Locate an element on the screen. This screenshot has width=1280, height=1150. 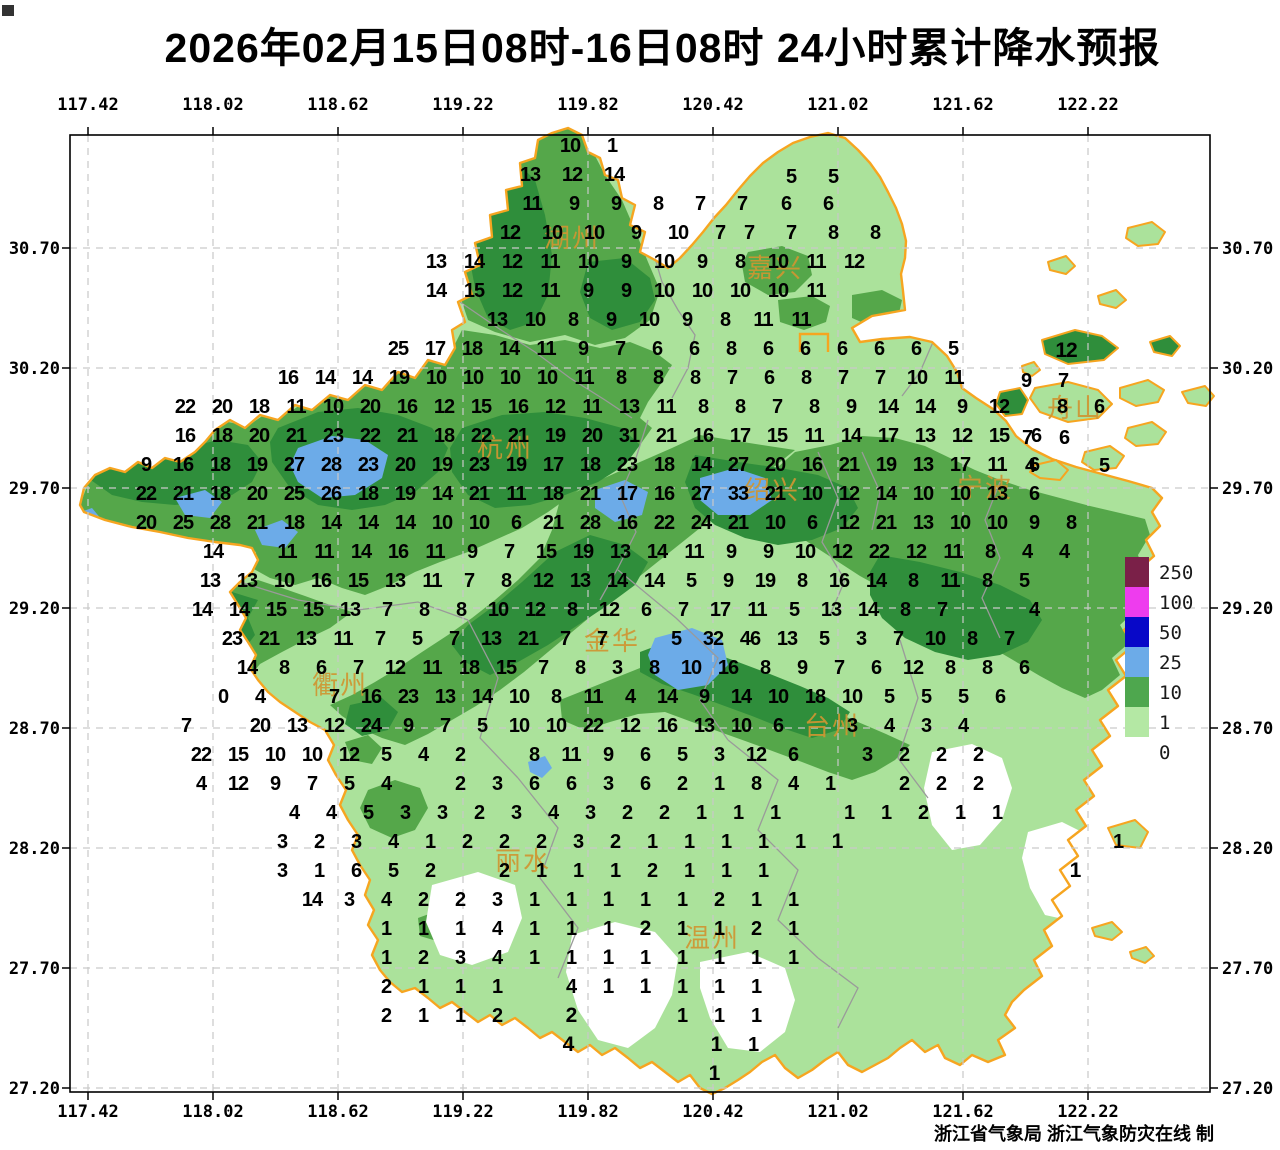
y-axis-label-left: 29.70 is located at coordinates (34, 489).